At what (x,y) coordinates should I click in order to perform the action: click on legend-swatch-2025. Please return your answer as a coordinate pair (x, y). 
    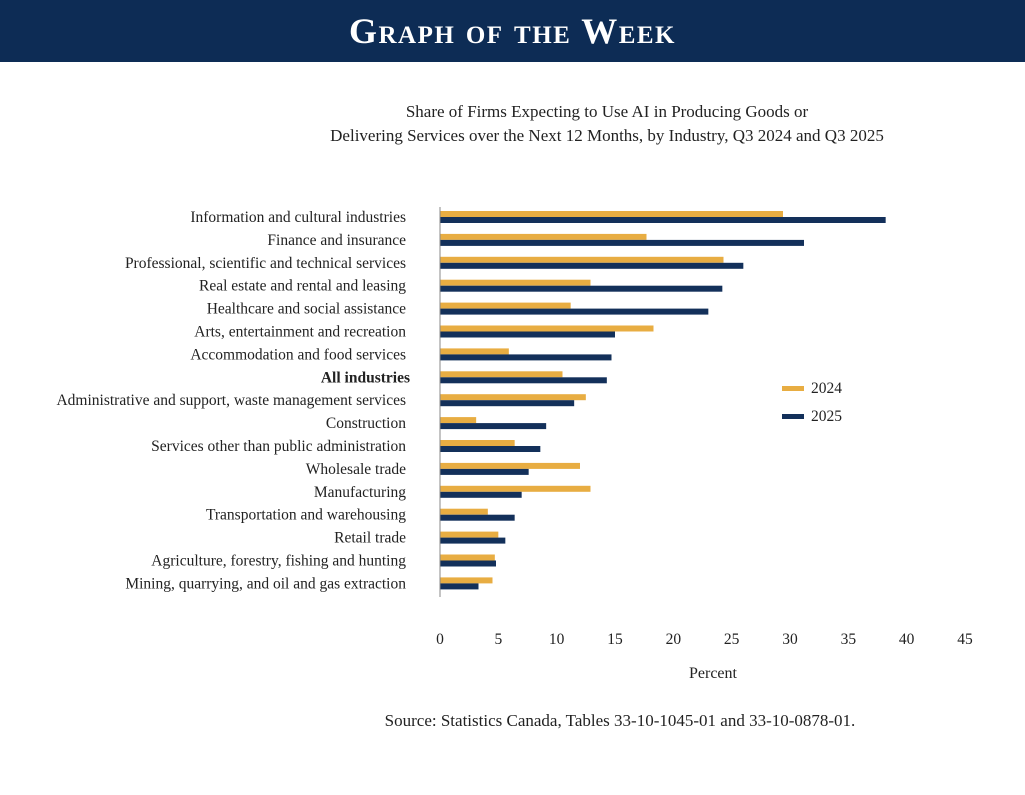
    Looking at the image, I should click on (793, 416).